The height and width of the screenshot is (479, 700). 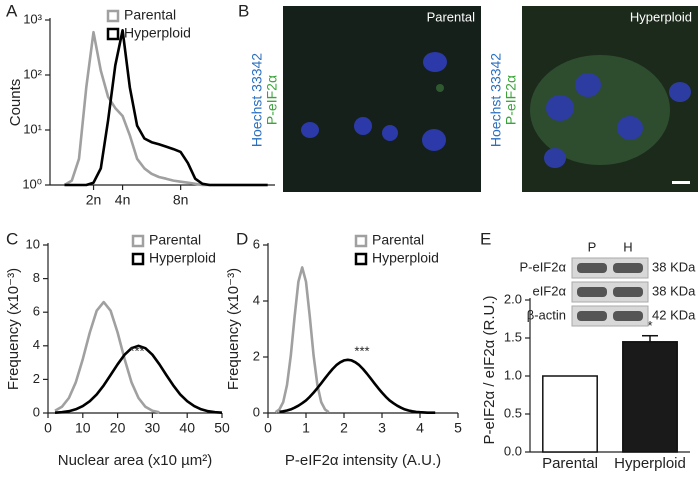 What do you see at coordinates (32, 18) in the screenshot?
I see `y-tick-label: 10³` at bounding box center [32, 18].